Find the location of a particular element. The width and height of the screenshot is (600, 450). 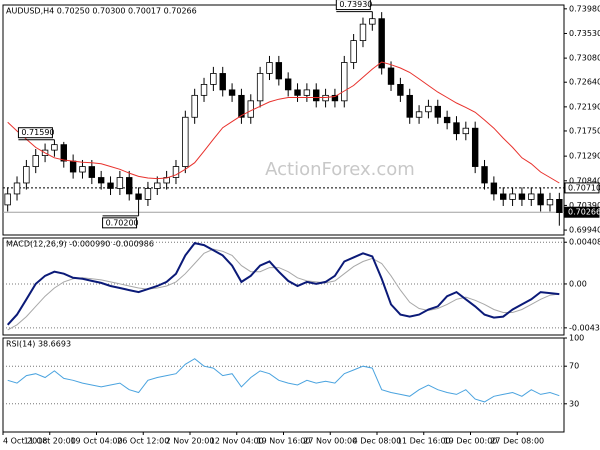

y-tick-label: 0.70390 is located at coordinates (584, 205).